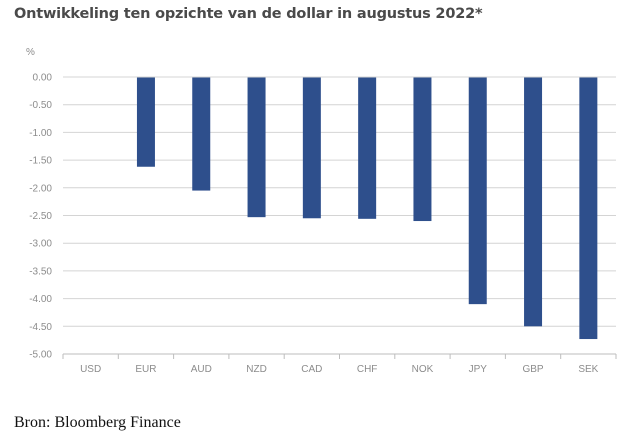  I want to click on x-tick-label: GBP, so click(532, 369).